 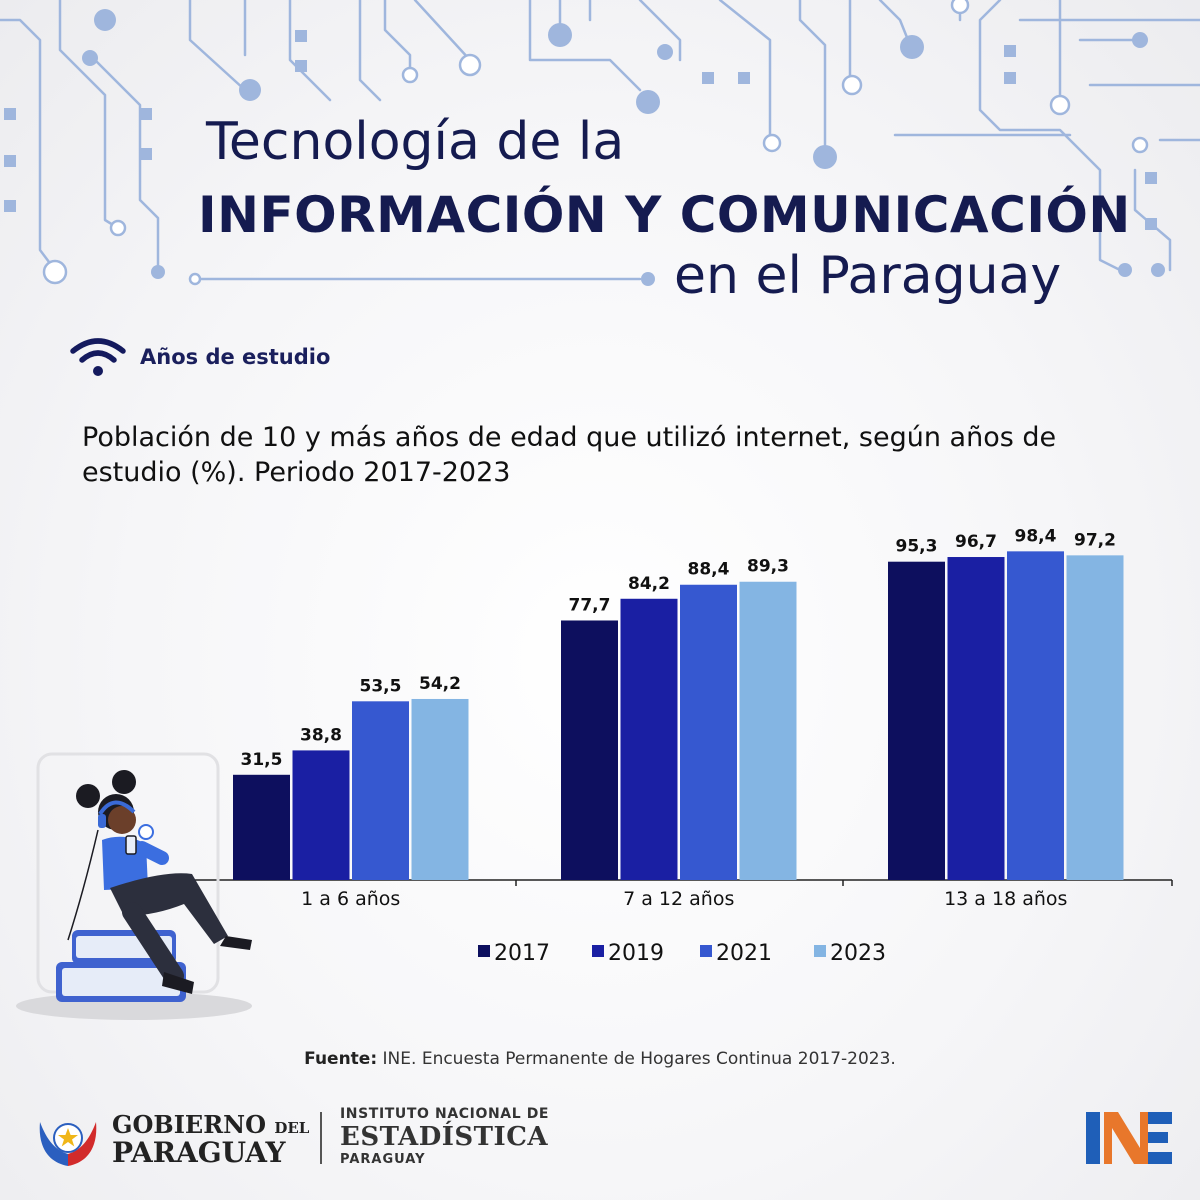 What do you see at coordinates (917, 547) in the screenshot?
I see `data-label-2017-3: 95,3` at bounding box center [917, 547].